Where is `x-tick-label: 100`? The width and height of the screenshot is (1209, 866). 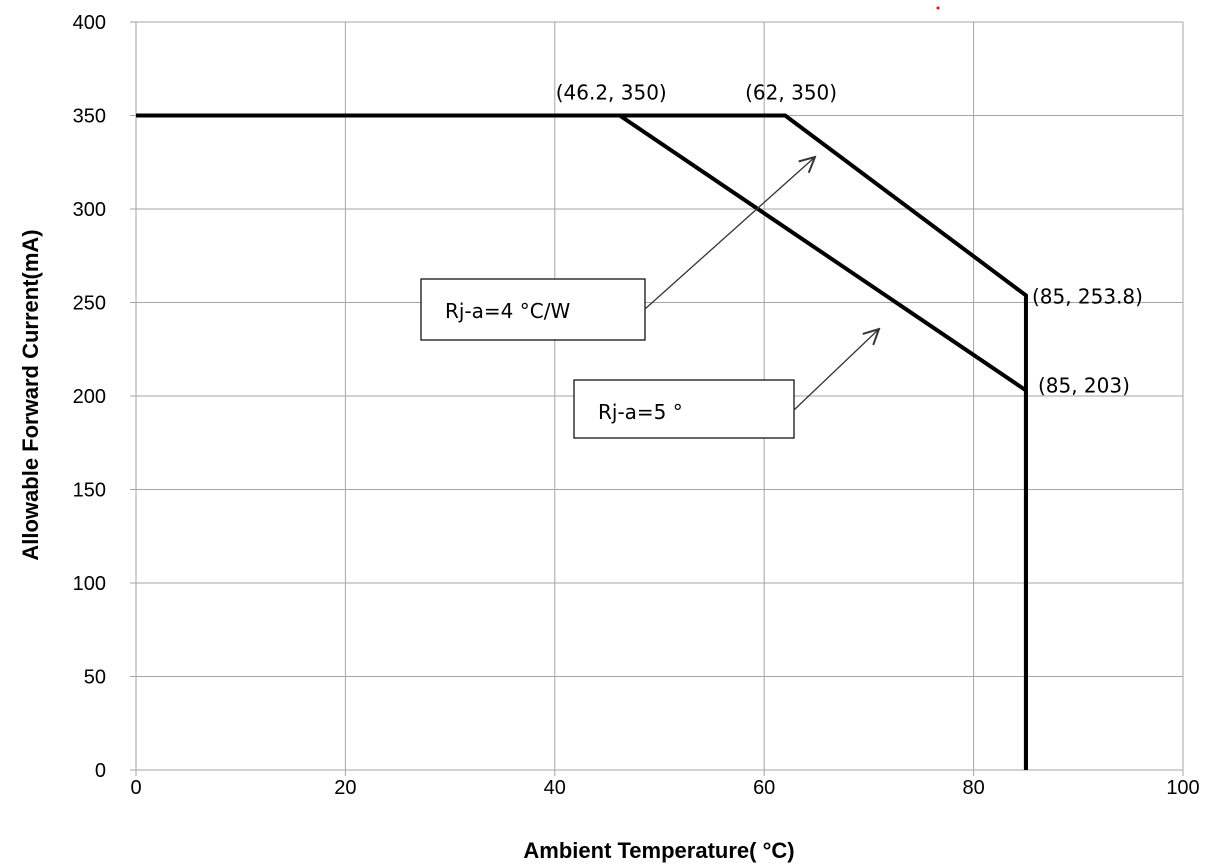 x-tick-label: 100 is located at coordinates (1182, 788).